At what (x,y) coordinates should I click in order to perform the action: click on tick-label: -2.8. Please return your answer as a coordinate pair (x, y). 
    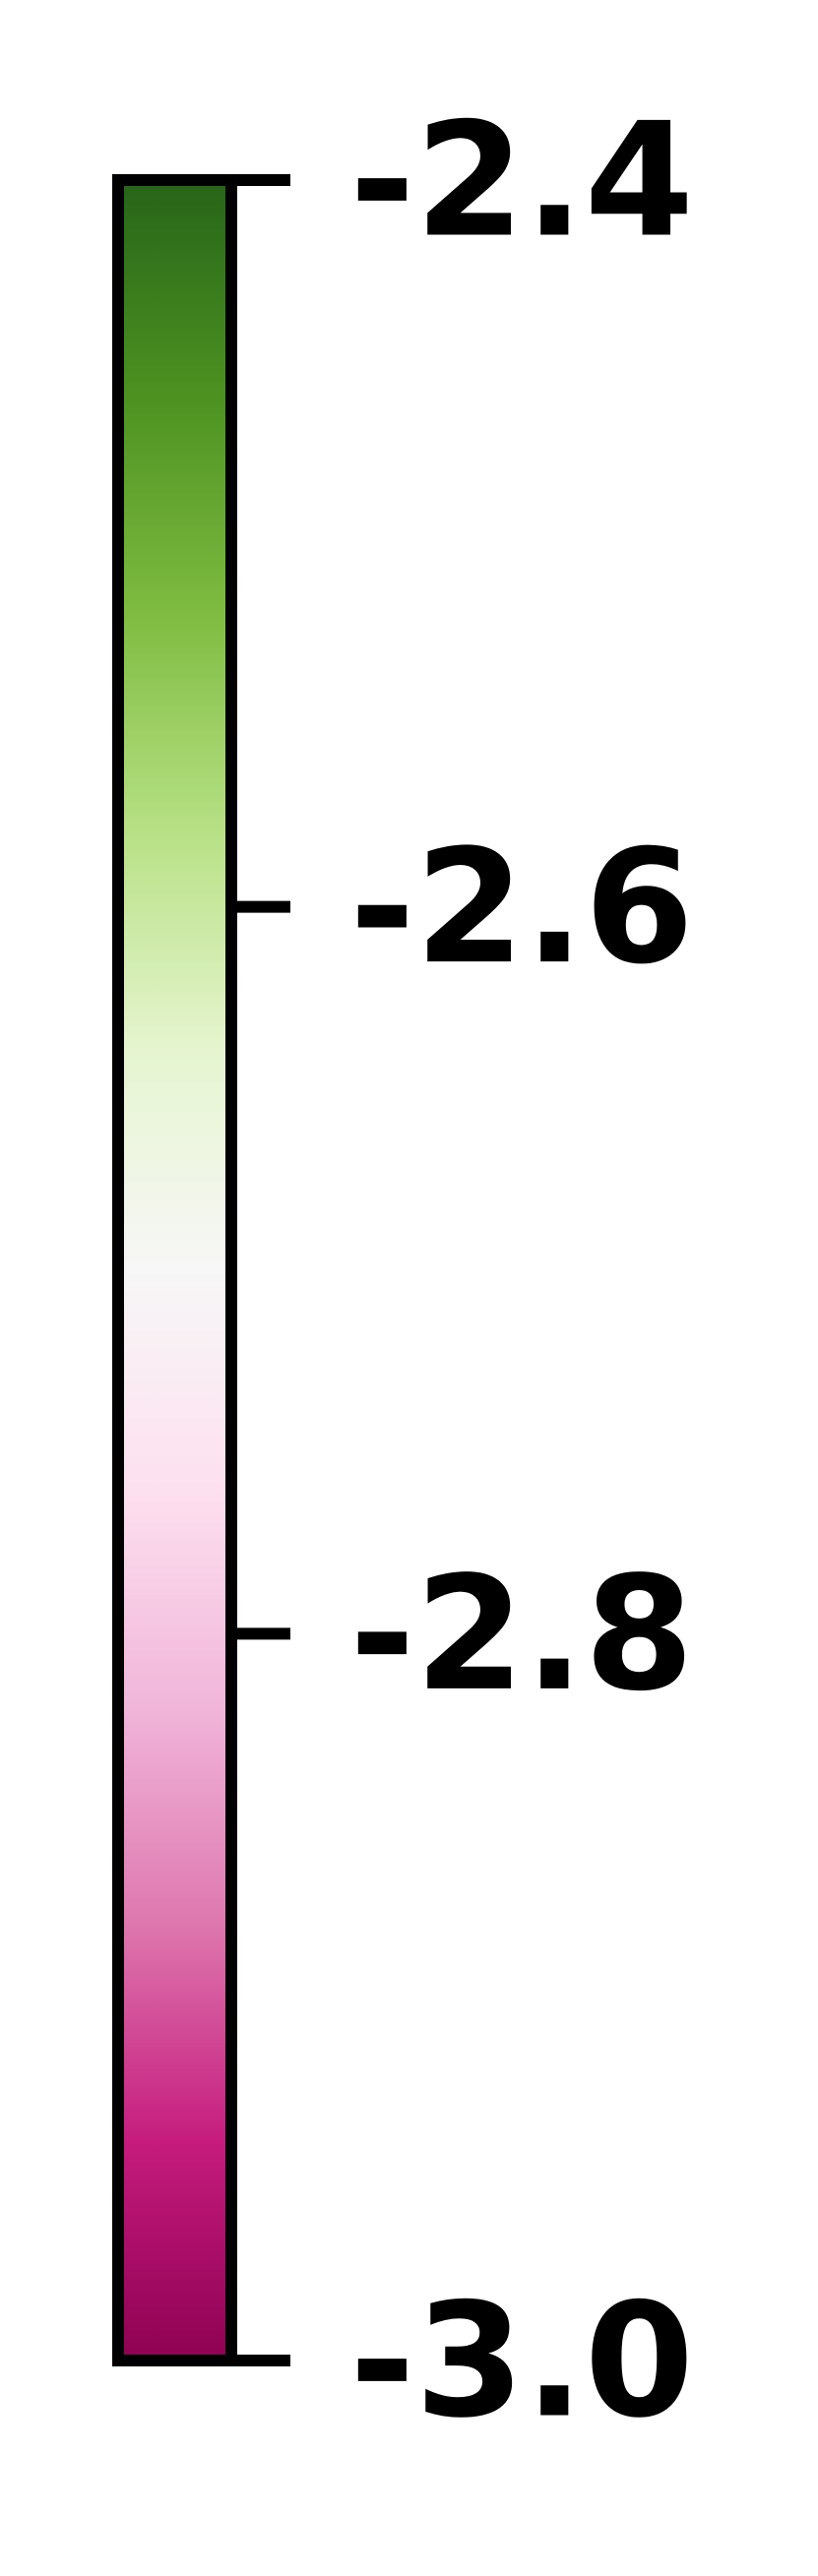
    Looking at the image, I should click on (521, 1634).